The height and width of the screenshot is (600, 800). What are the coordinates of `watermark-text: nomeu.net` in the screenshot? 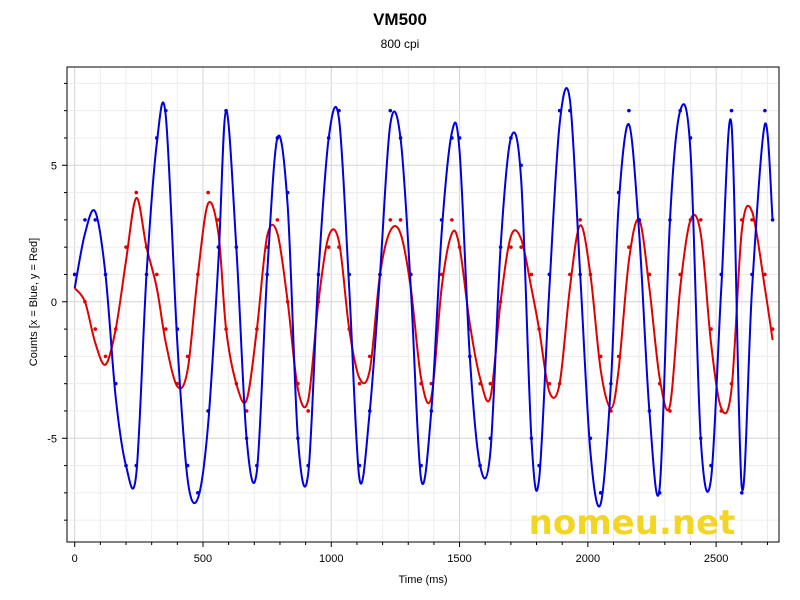 It's located at (632, 523).